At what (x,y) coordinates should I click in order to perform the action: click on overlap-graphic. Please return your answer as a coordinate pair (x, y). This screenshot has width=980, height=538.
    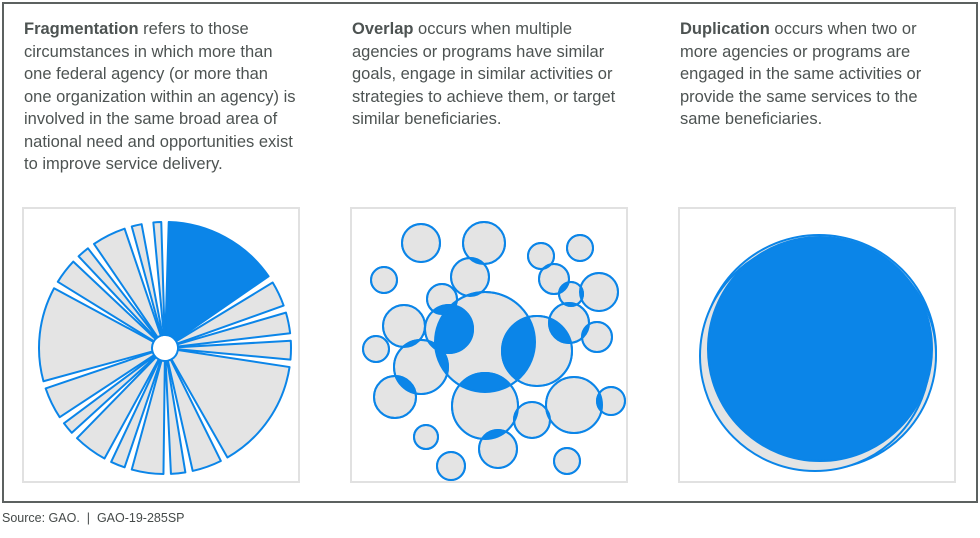
    Looking at the image, I should click on (489, 345).